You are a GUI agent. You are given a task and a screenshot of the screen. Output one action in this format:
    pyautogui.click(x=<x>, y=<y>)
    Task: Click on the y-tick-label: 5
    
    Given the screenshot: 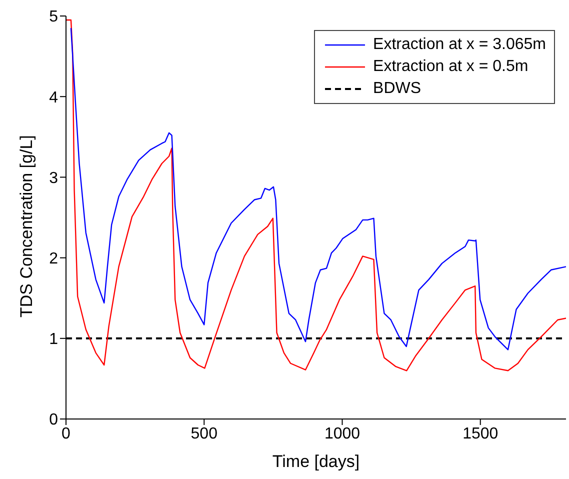 What is the action you would take?
    pyautogui.click(x=53, y=17)
    